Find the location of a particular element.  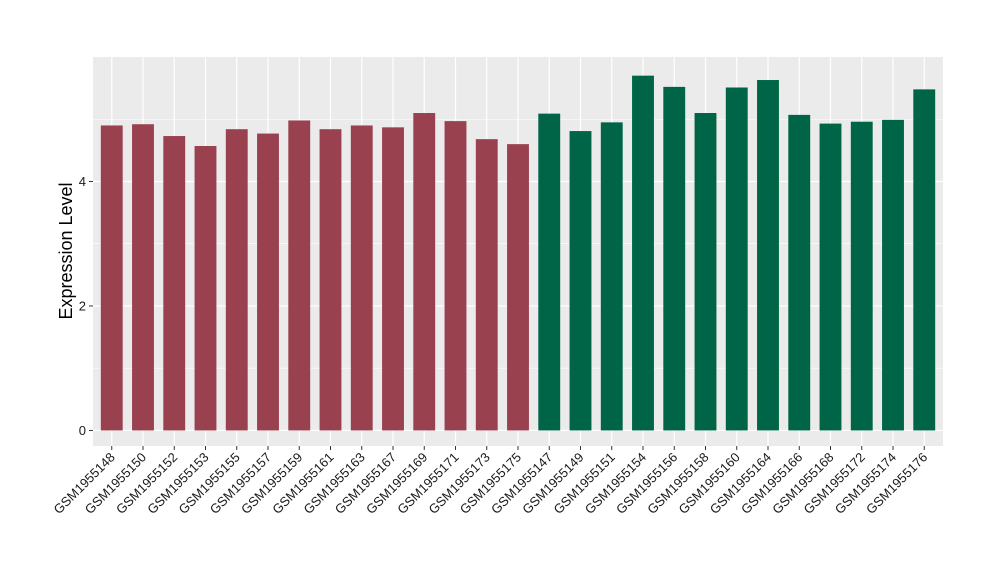

y-axis: 0 2 4 is located at coordinates (86, 306).